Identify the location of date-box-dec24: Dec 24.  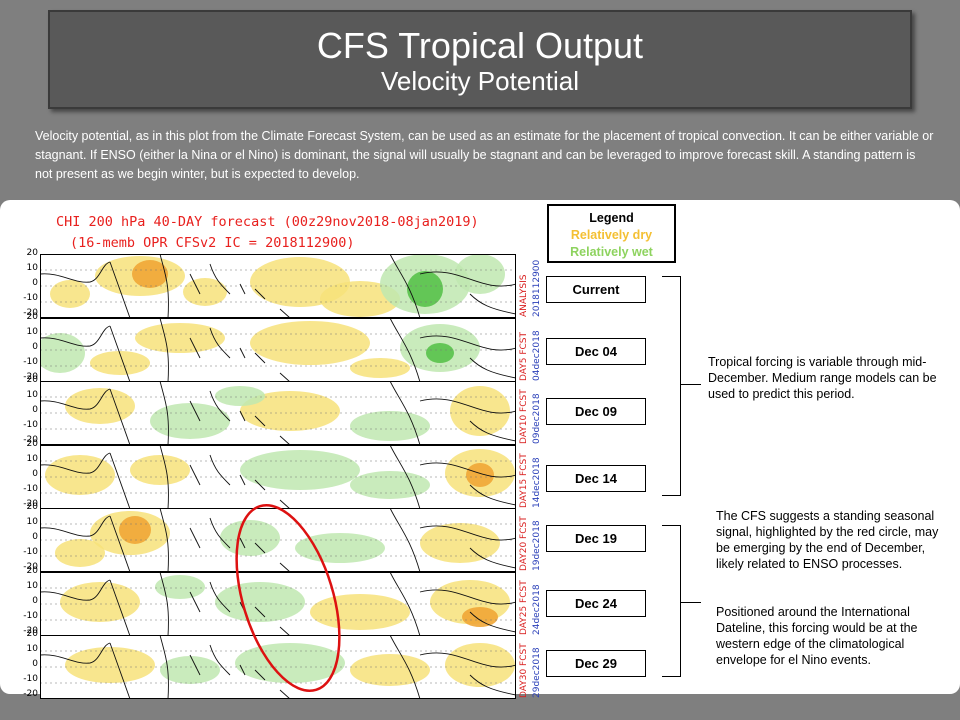
(596, 603).